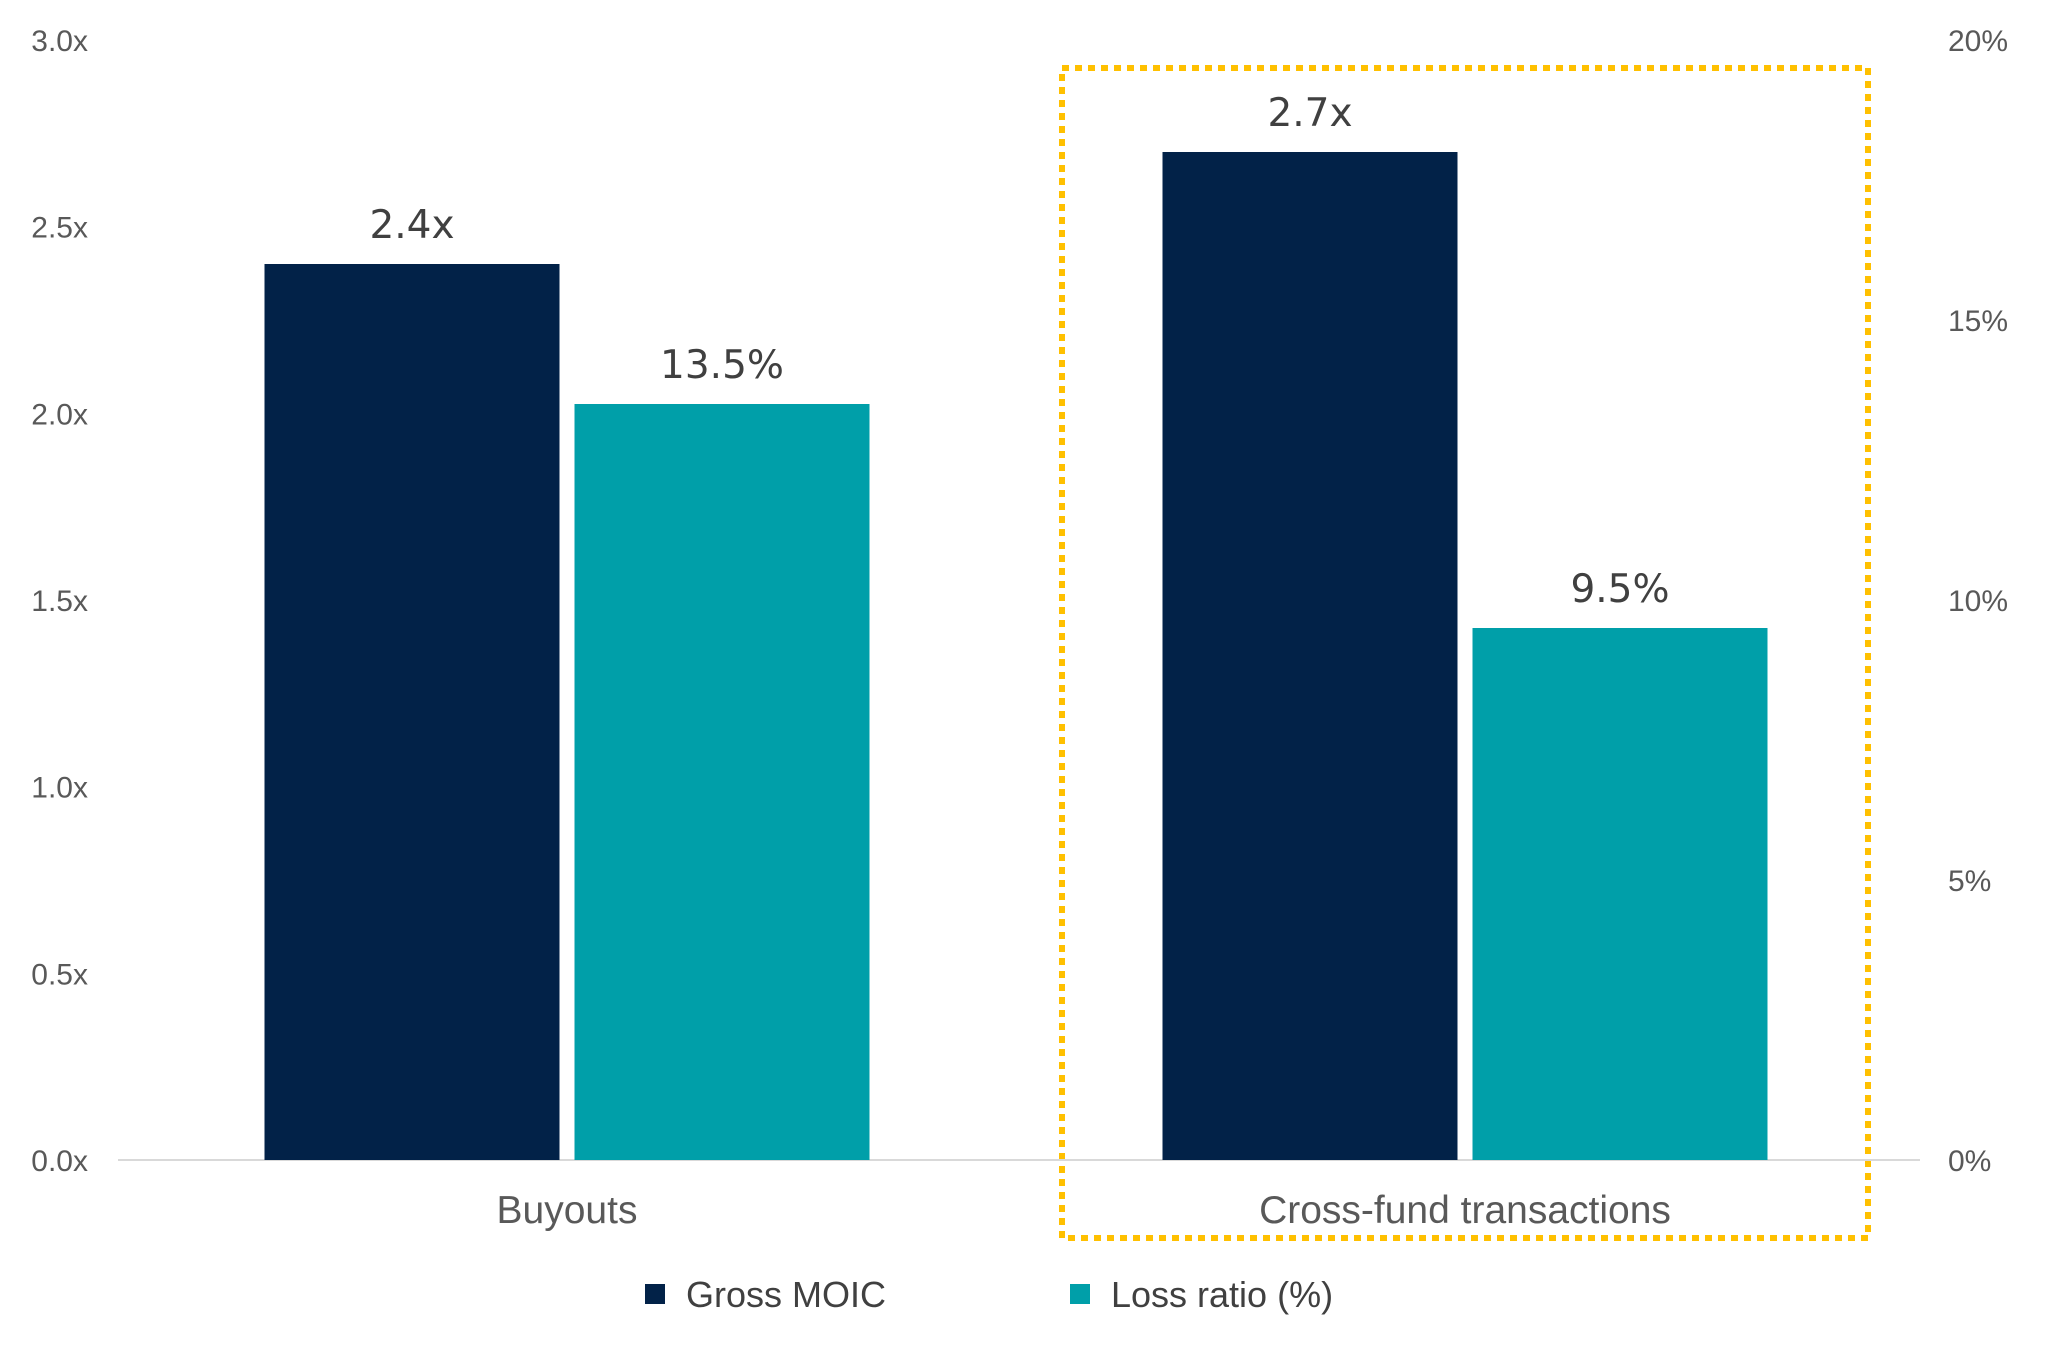  What do you see at coordinates (59, 974) in the screenshot?
I see `y-left-tick-label: 0.5x` at bounding box center [59, 974].